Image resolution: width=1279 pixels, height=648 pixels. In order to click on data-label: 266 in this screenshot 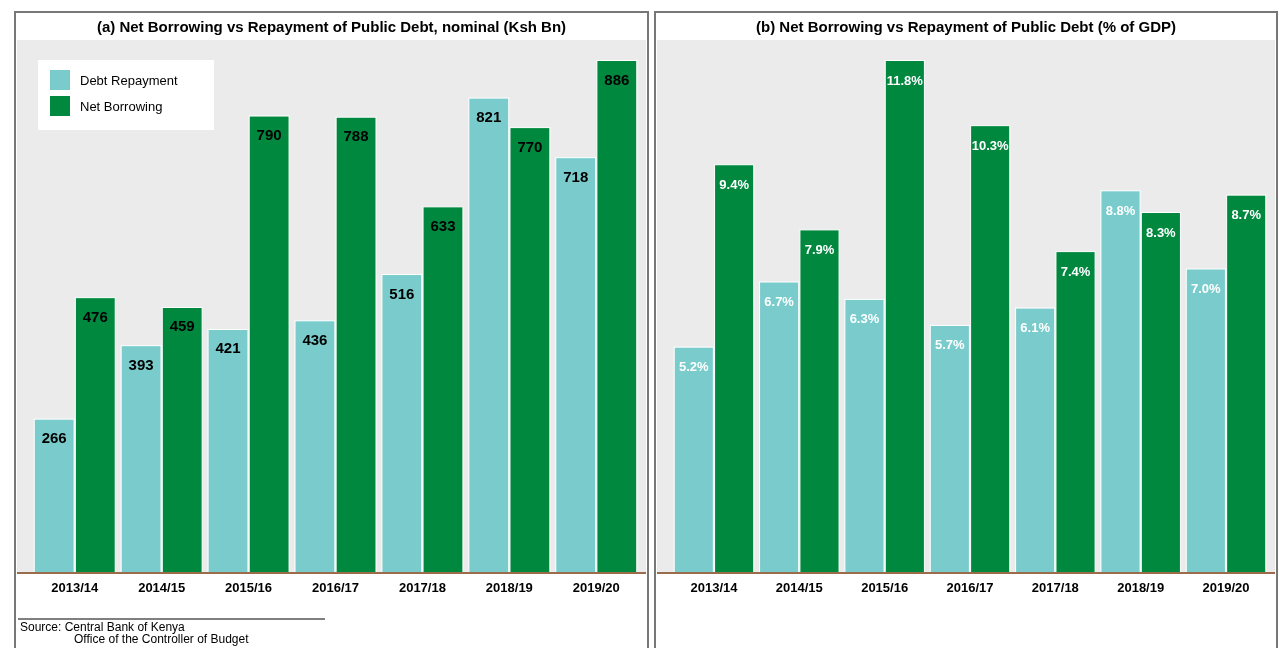, I will do `click(54, 438)`.